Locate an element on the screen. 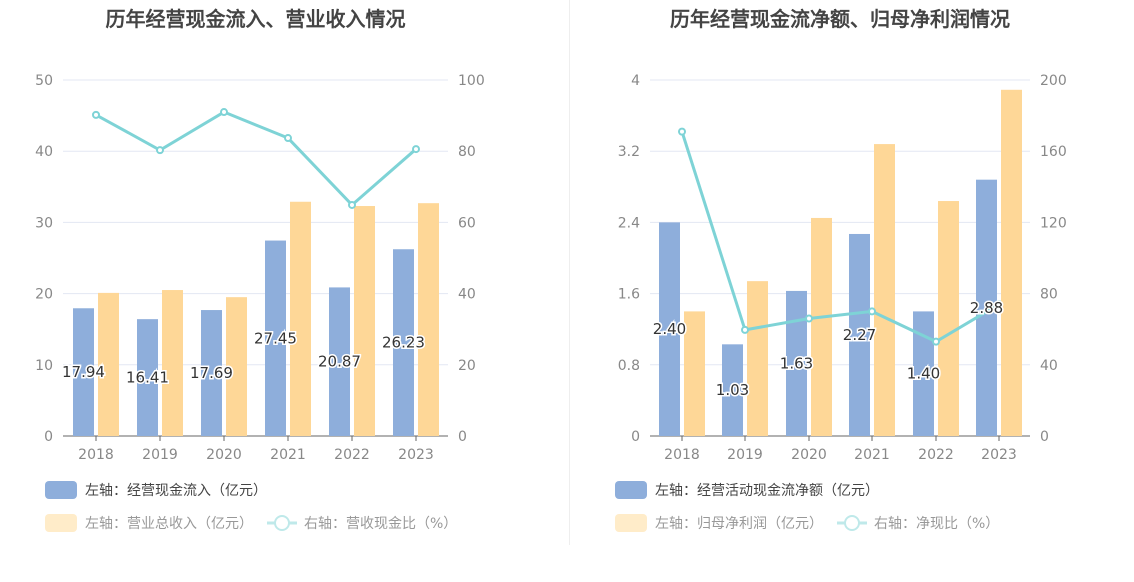  right-axis-tick: 200 is located at coordinates (1053, 81).